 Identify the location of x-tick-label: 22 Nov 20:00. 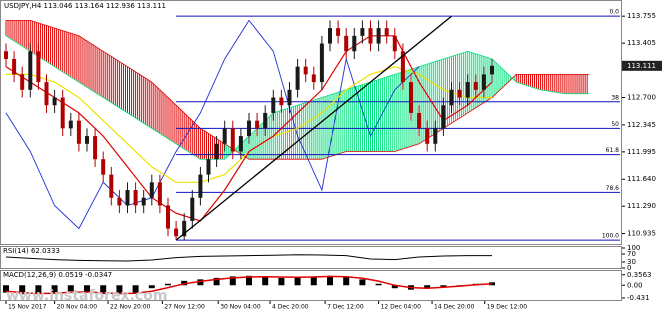
(130, 307).